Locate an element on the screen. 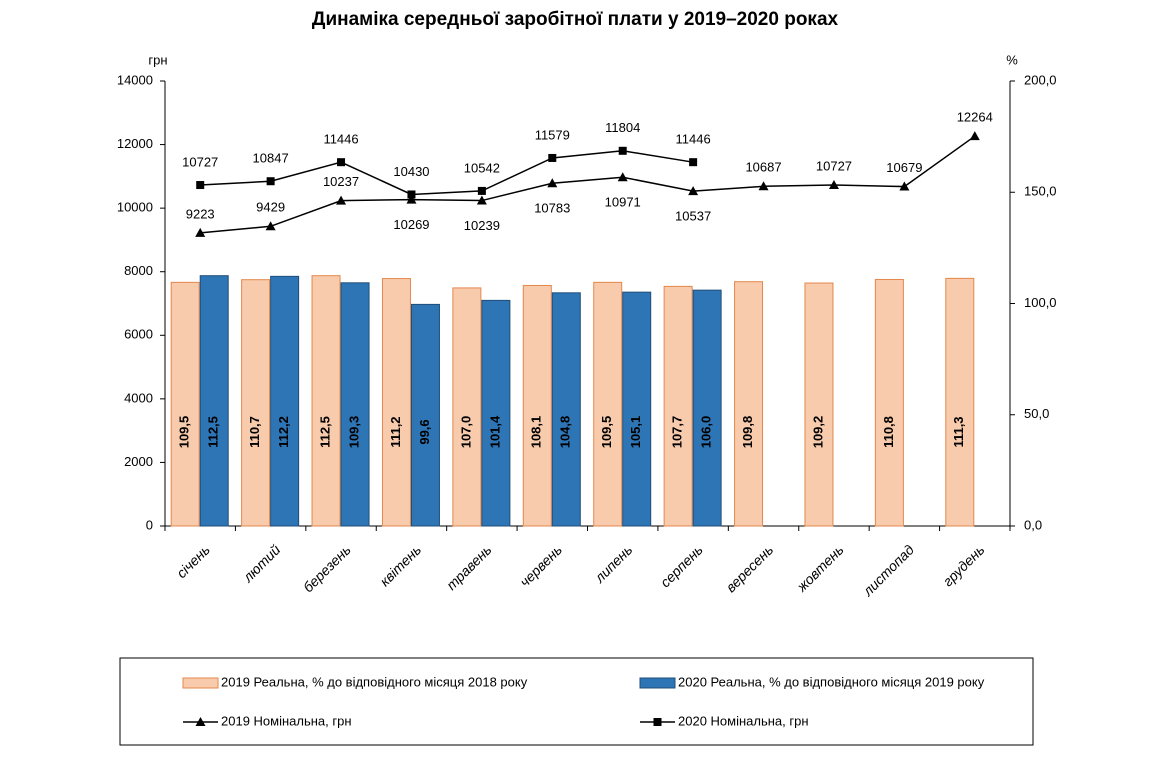 The image size is (1151, 782). bar-value-label: 104,8 is located at coordinates (565, 432).